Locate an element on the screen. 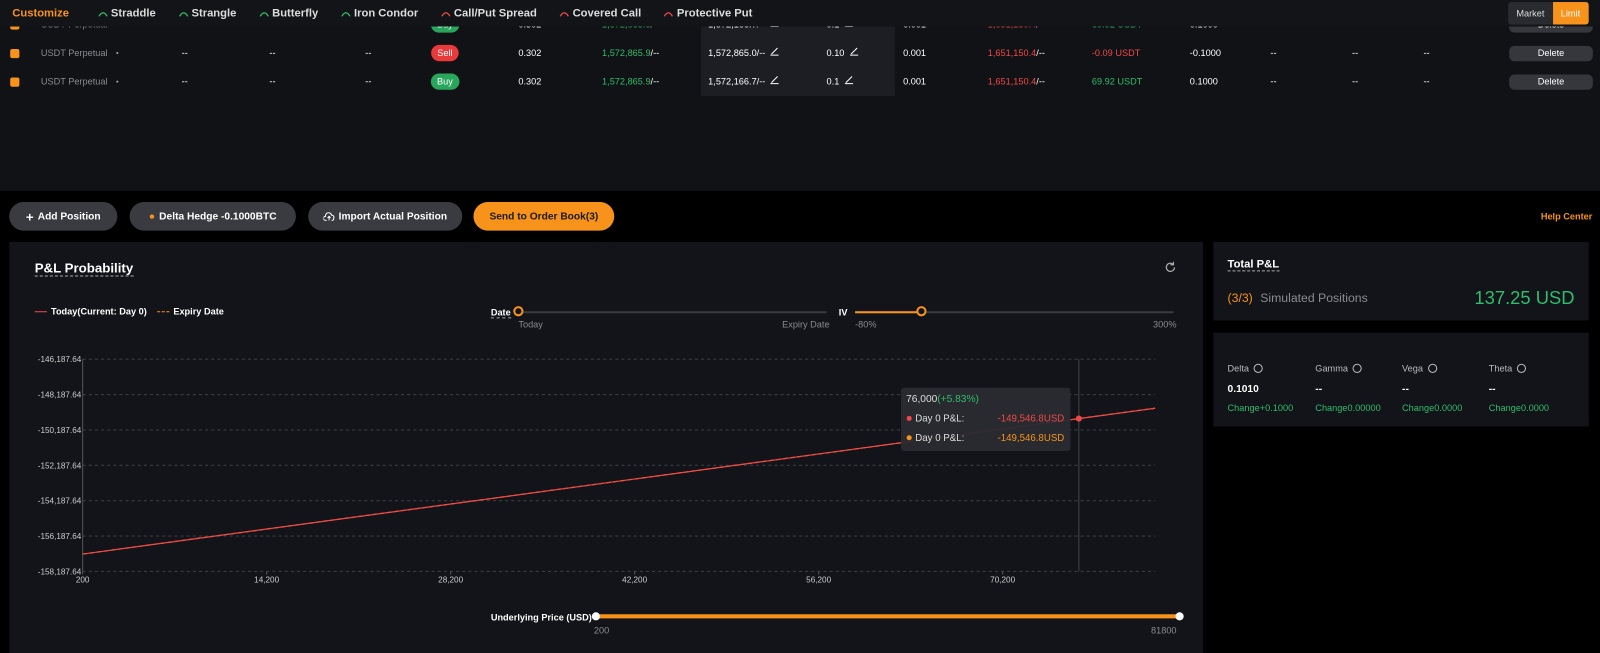  refresh-icon is located at coordinates (1170, 267).